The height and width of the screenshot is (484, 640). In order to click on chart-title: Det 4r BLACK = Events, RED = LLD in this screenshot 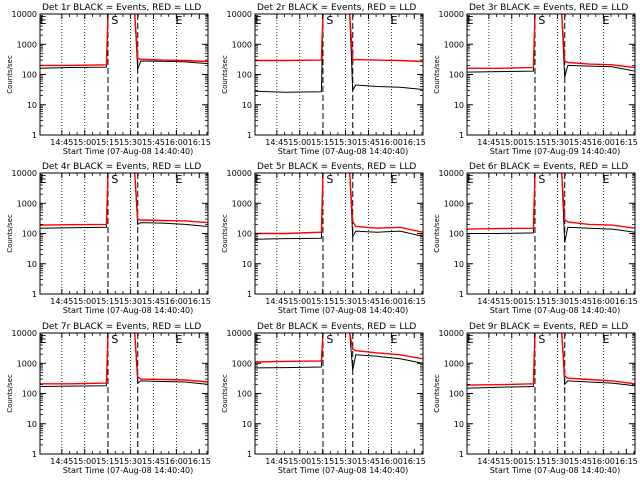, I will do `click(121, 167)`.